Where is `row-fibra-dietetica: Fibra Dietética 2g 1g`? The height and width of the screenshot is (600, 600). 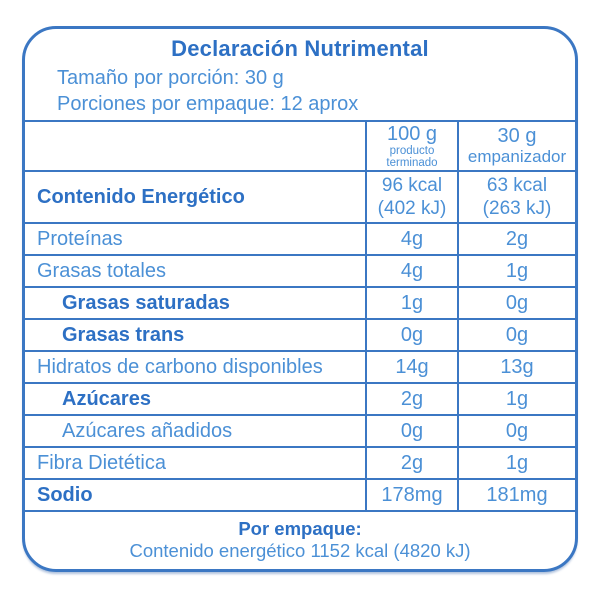
row-fibra-dietetica: Fibra Dietética 2g 1g is located at coordinates (300, 462).